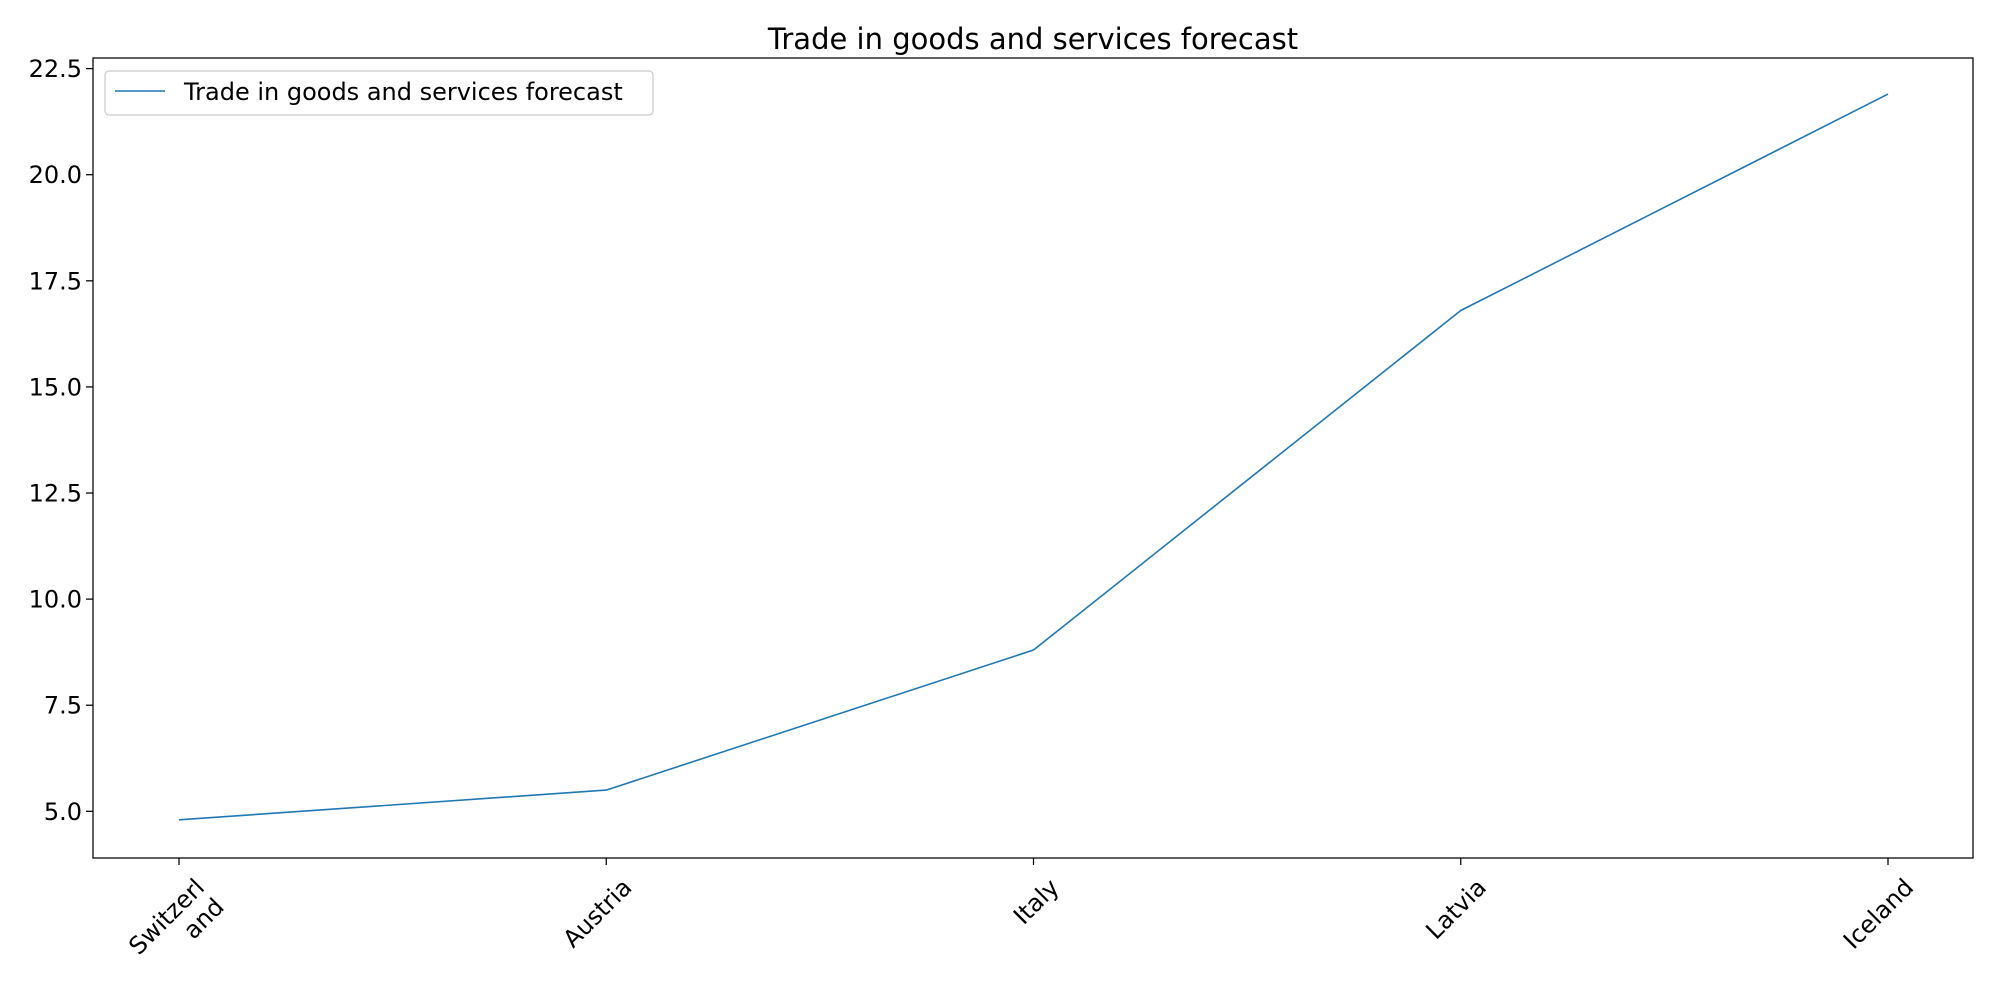 The height and width of the screenshot is (1000, 2000). I want to click on y-tick-label: 5.0, so click(63, 812).